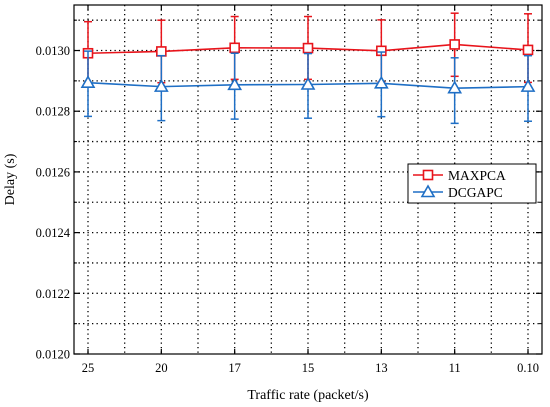 The height and width of the screenshot is (407, 550). What do you see at coordinates (53, 51) in the screenshot?
I see `y-tick-label: 0.0130` at bounding box center [53, 51].